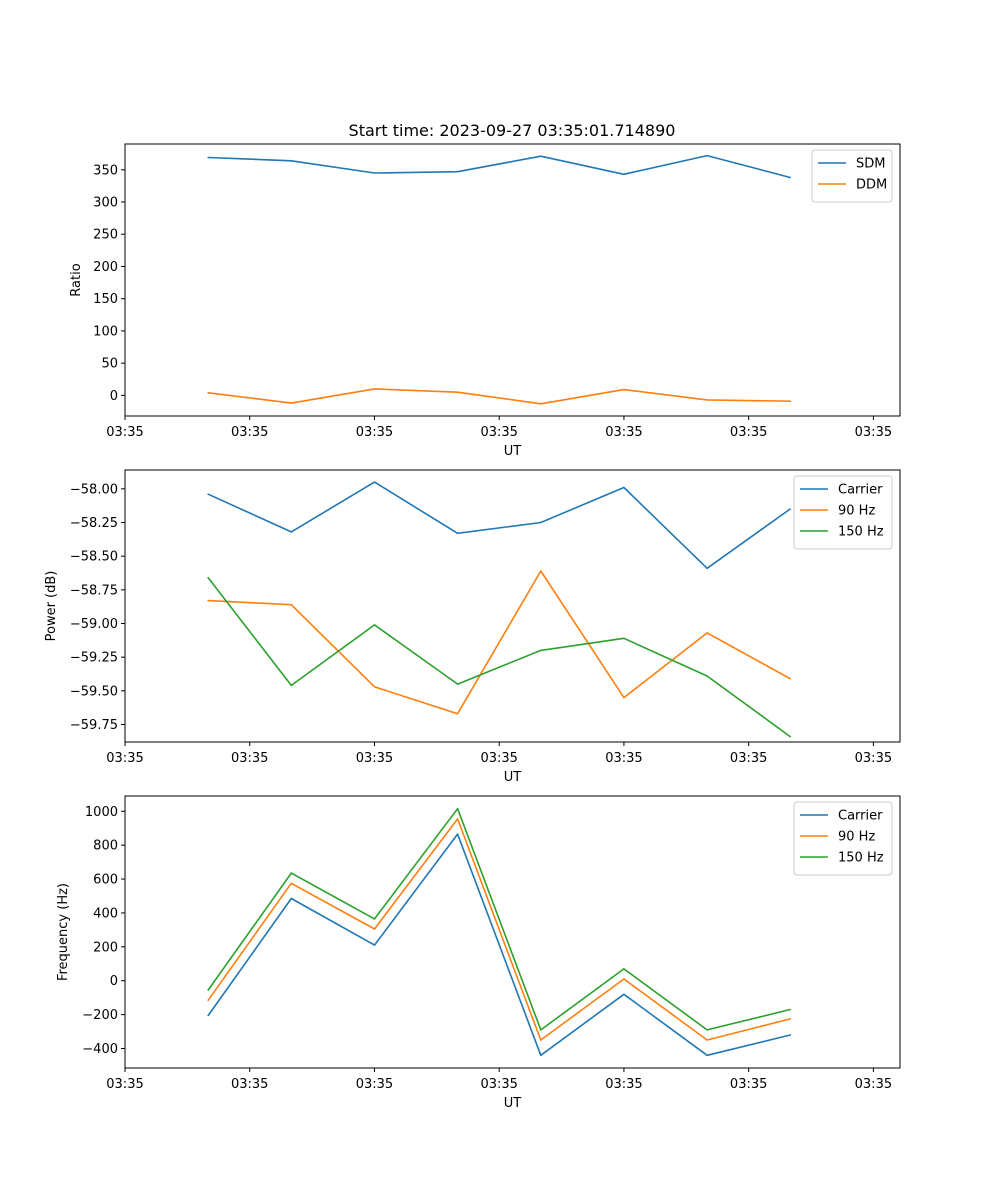  What do you see at coordinates (100, 1015) in the screenshot?
I see `y-tick-label: −200` at bounding box center [100, 1015].